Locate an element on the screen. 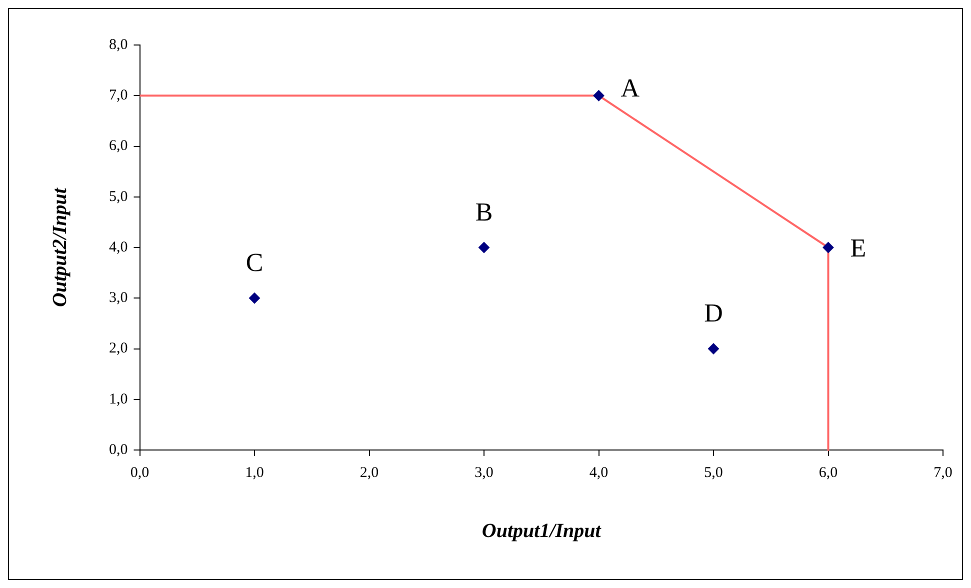 The height and width of the screenshot is (588, 971). y-tick-label: 3,0 is located at coordinates (118, 298).